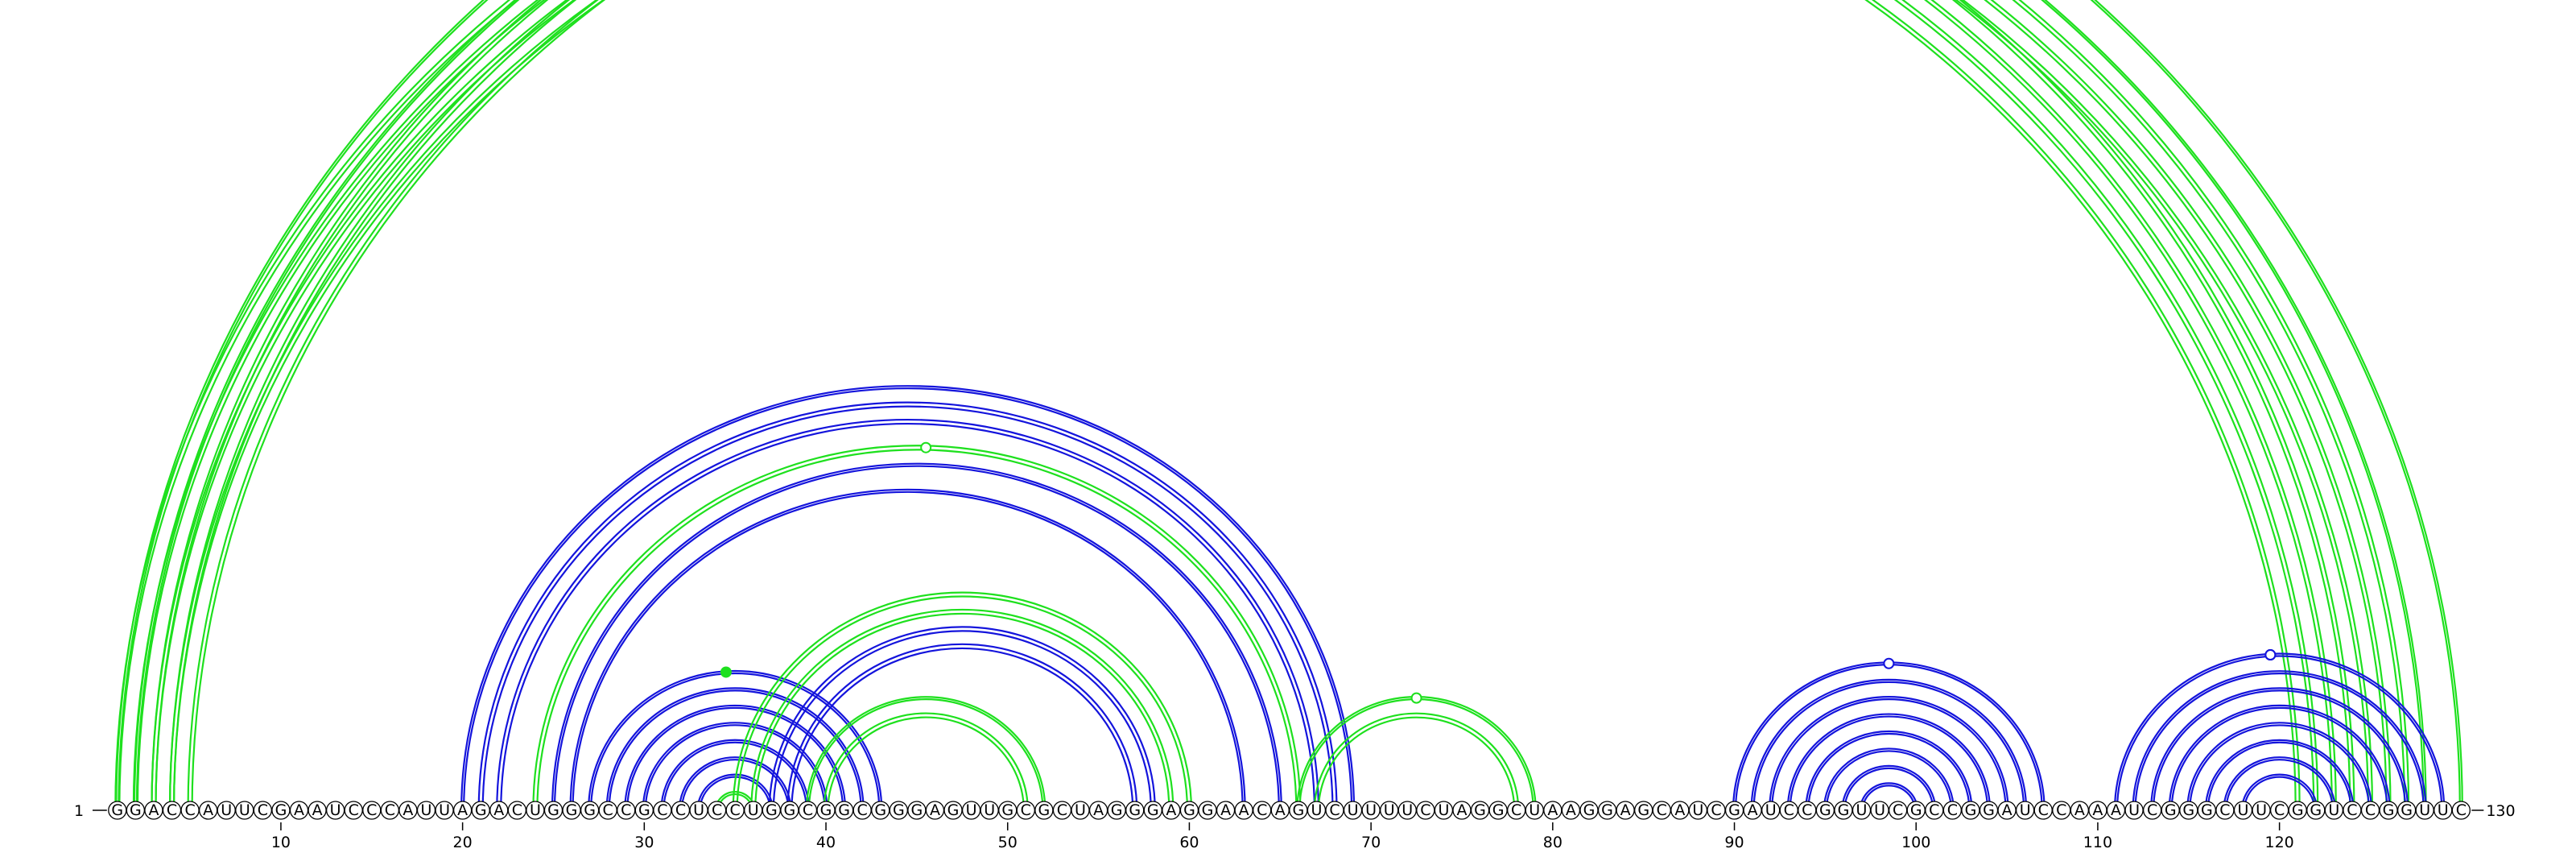 This screenshot has width=2576, height=857. Describe the element at coordinates (880, 810) in the screenshot. I see `nucleotide-43: G` at that location.